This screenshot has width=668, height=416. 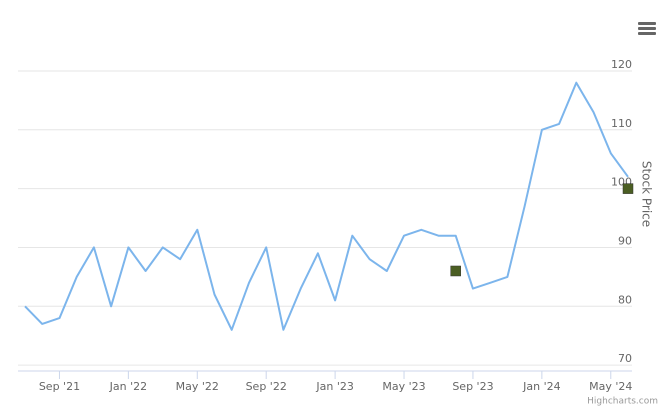 What do you see at coordinates (625, 358) in the screenshot?
I see `y-tick-label: 70` at bounding box center [625, 358].